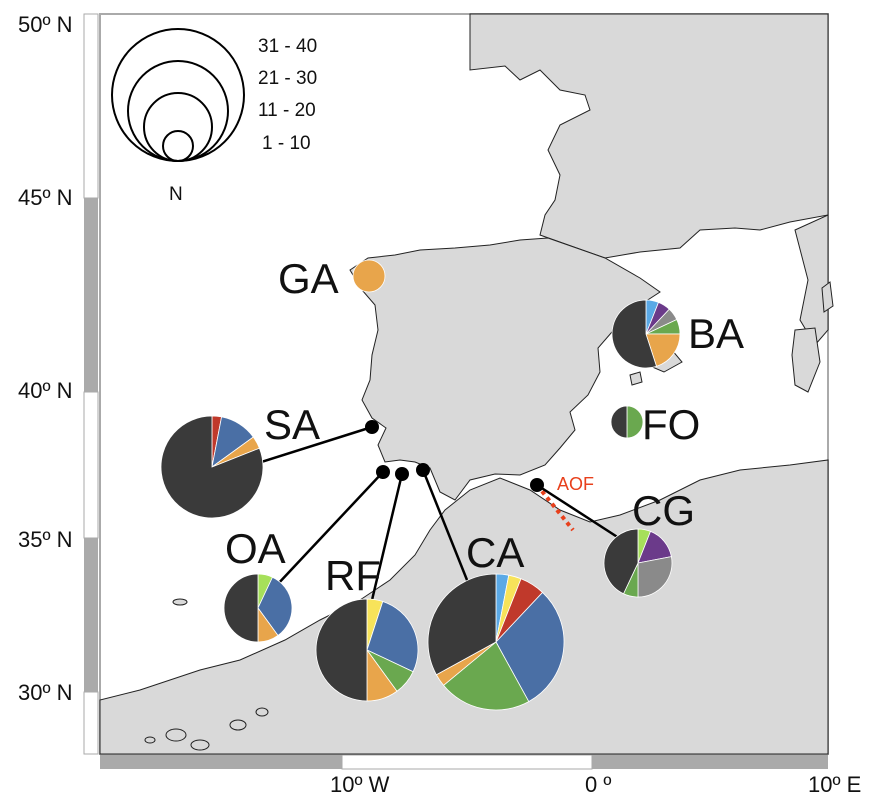 The width and height of the screenshot is (882, 805). I want to click on pie-ga, so click(369, 276).